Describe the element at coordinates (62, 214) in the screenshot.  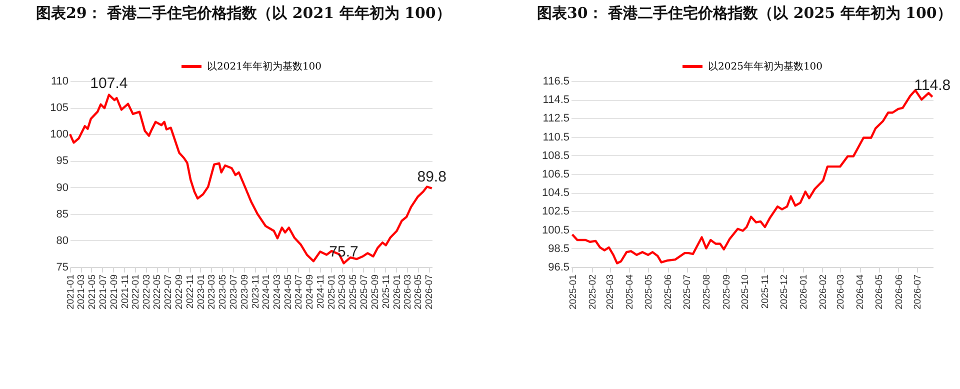
I see `y-tick-label: 85` at that location.